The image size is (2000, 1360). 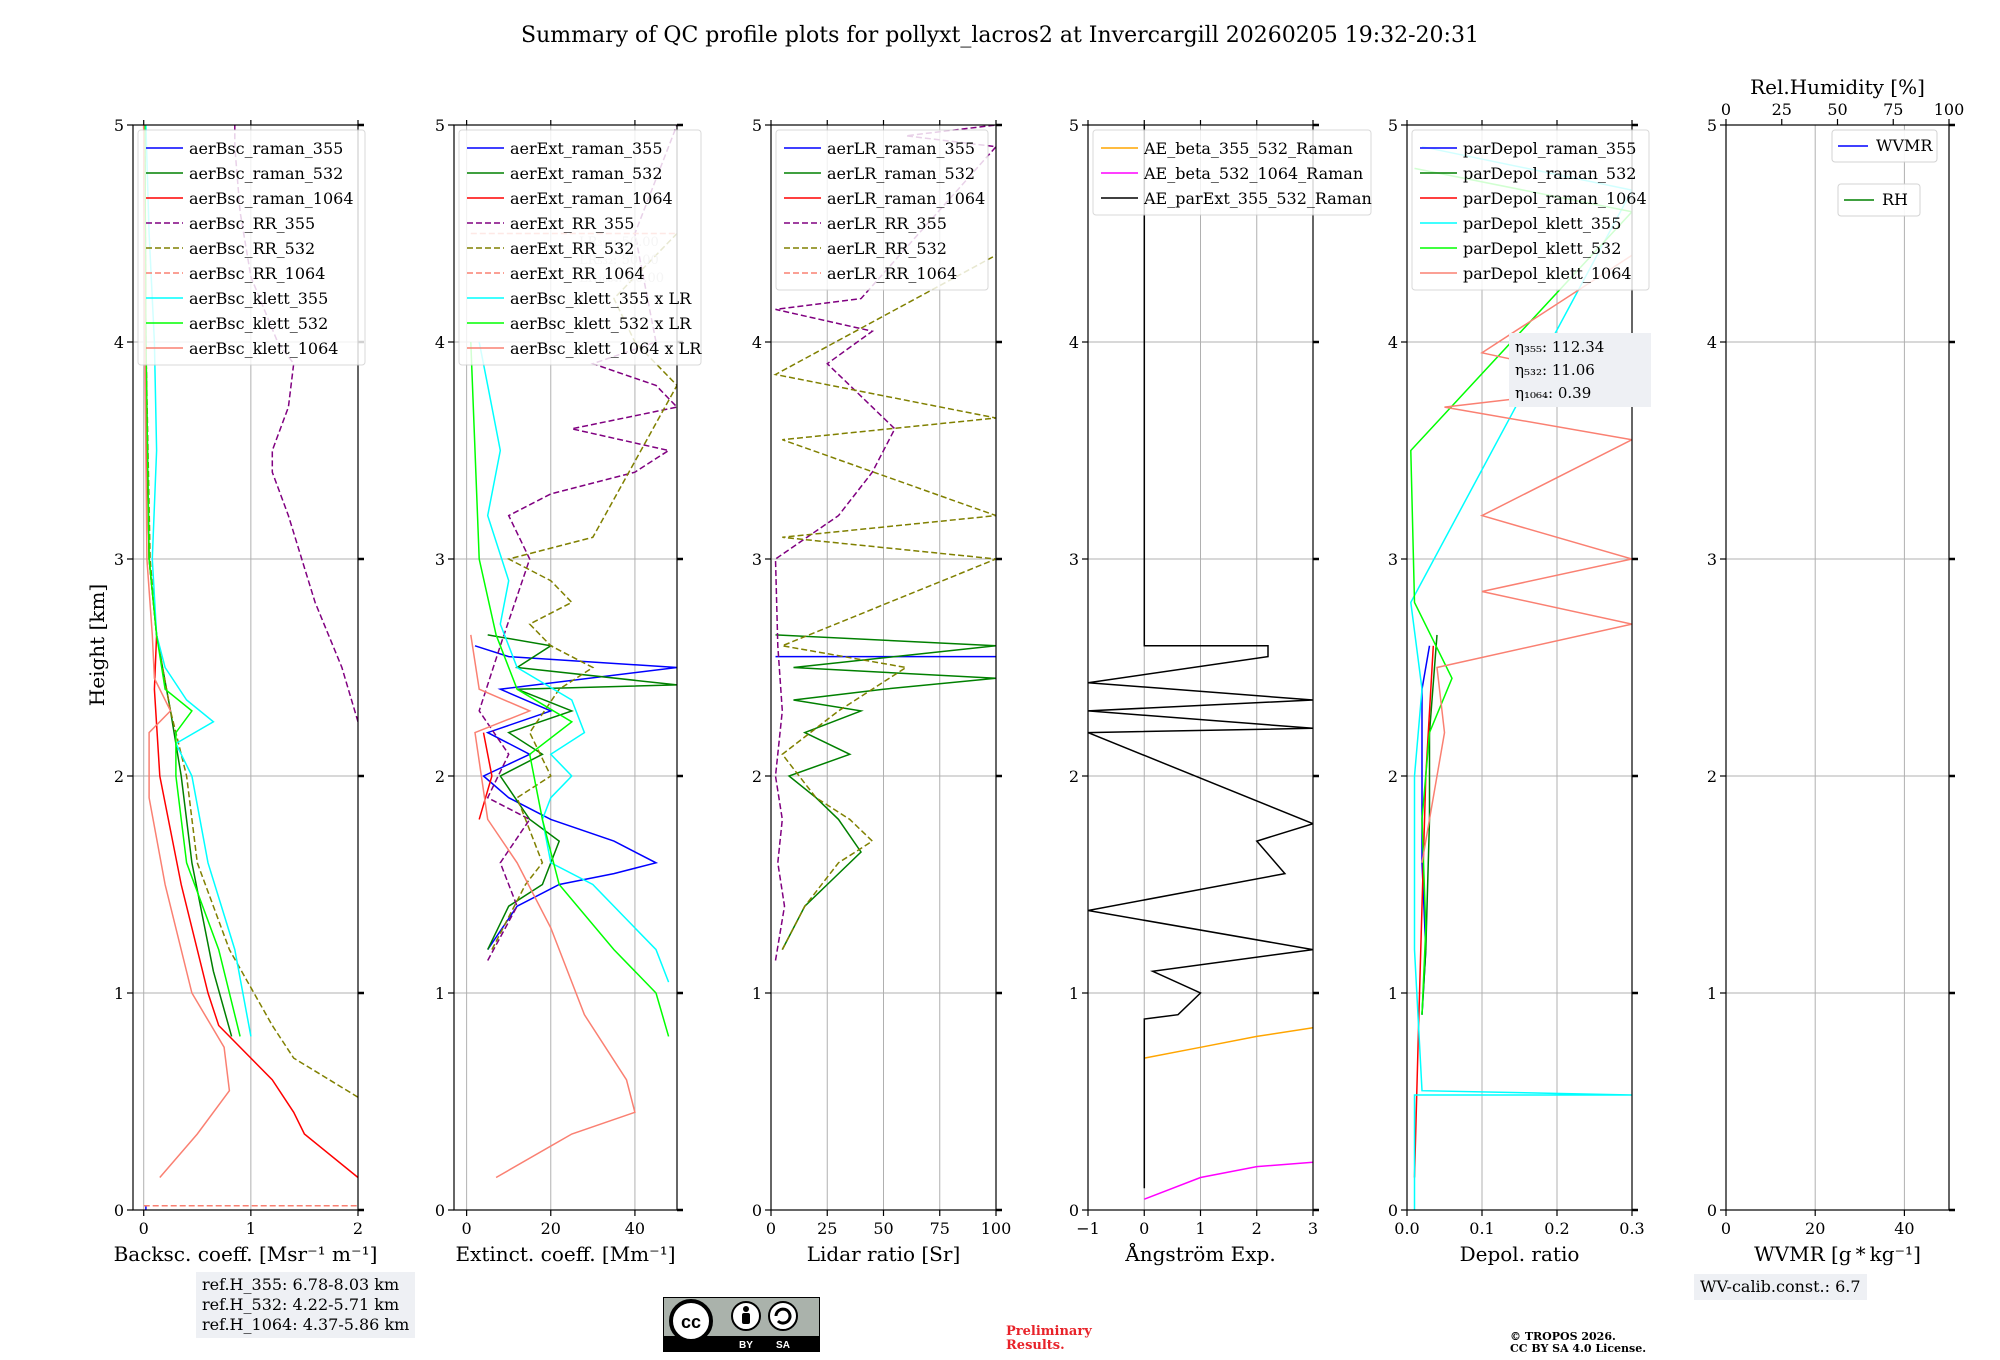 I want to click on ref-height-532: ref.H_532: 4.22-5.71 km, so click(x=301, y=1304).